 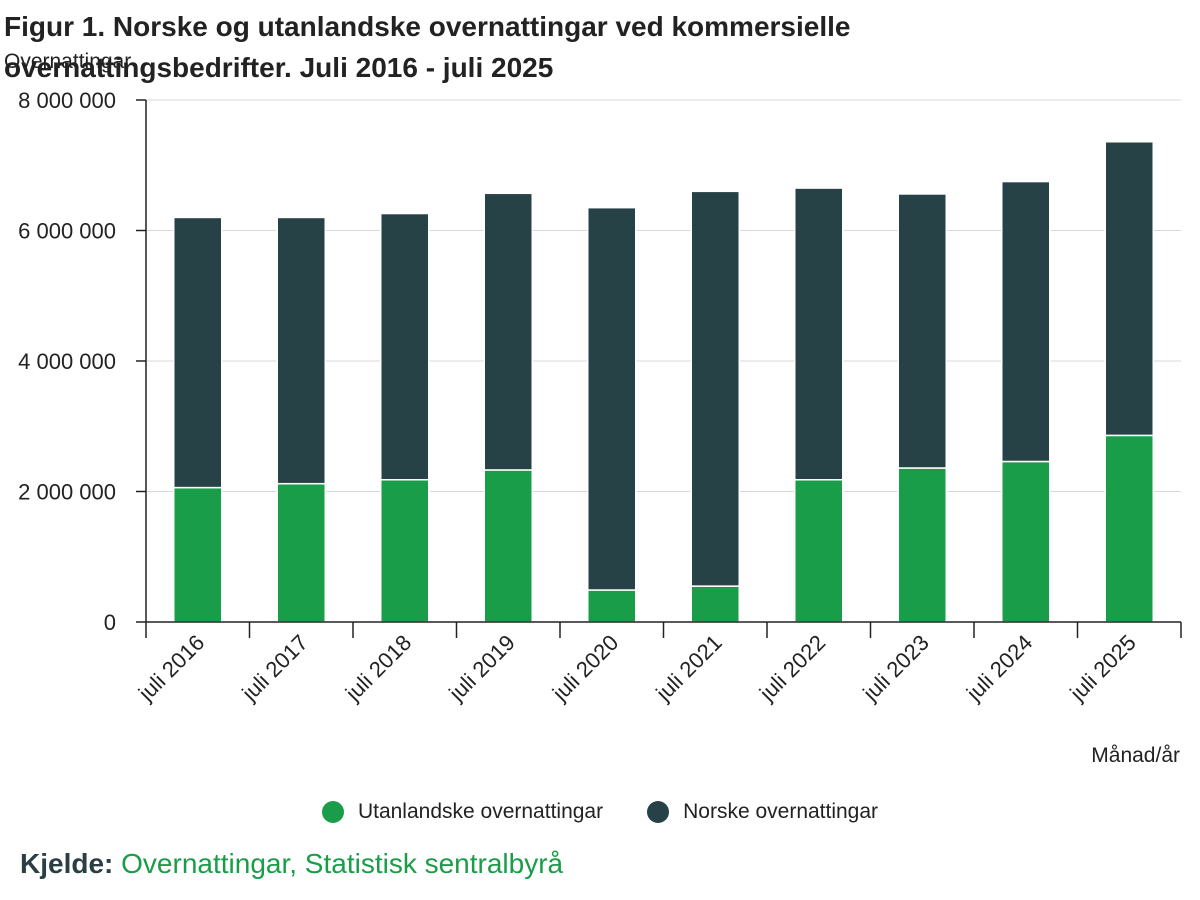 I want to click on source-link: Overnattingar, Statistisk sentralbyrå, so click(x=342, y=863).